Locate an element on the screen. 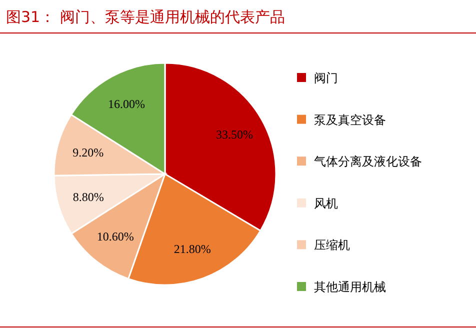  legend-label: 压缩机 is located at coordinates (332, 245).